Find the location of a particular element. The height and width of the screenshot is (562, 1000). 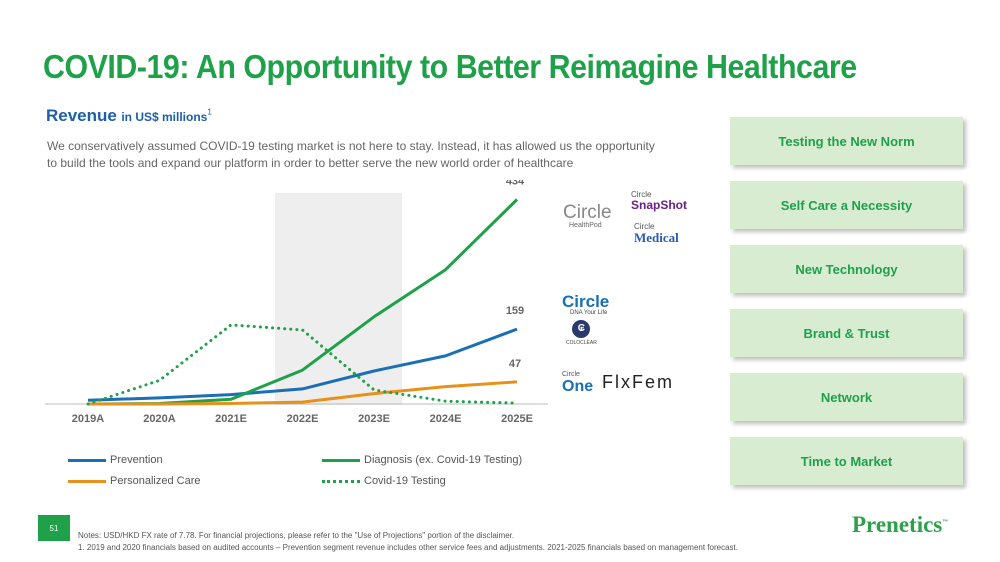

circle-healthpod-logo: Circle HealthPod is located at coordinates (587, 215).